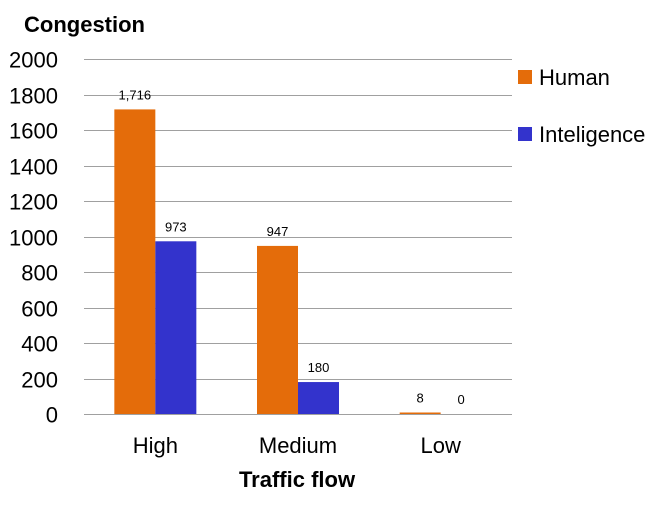  Describe the element at coordinates (33, 96) in the screenshot. I see `y-tick-label: 1800` at that location.